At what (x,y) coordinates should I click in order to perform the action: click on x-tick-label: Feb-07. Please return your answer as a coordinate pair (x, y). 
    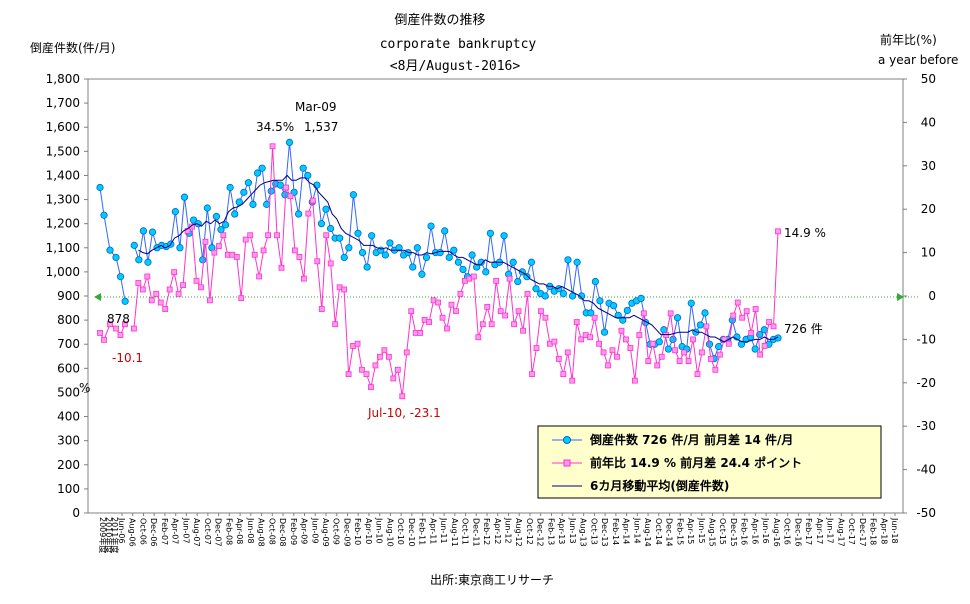
    Looking at the image, I should click on (164, 531).